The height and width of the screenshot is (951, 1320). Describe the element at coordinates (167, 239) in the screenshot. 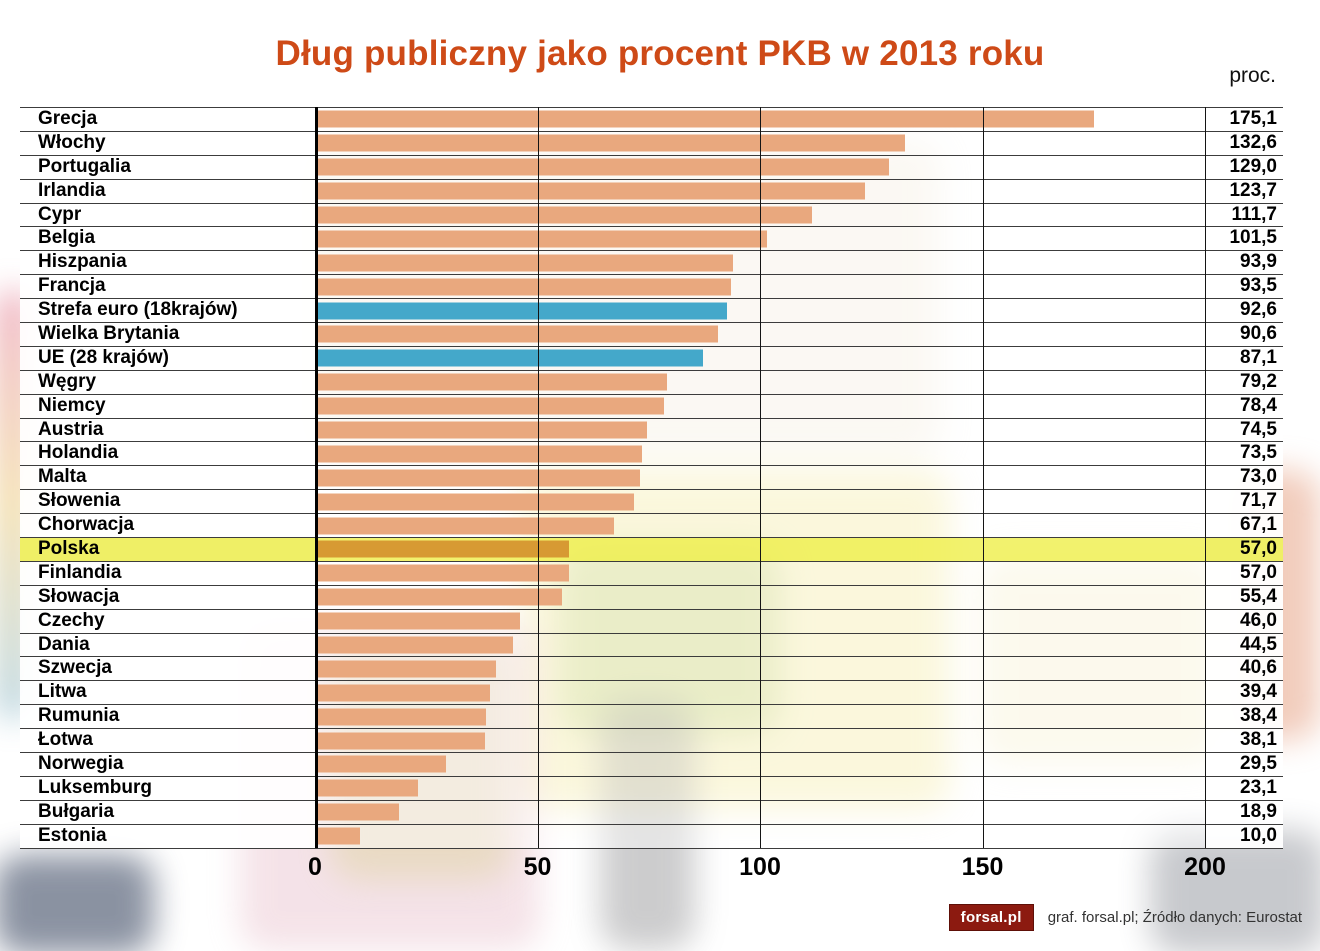

I see `country-label: Belgia` at that location.